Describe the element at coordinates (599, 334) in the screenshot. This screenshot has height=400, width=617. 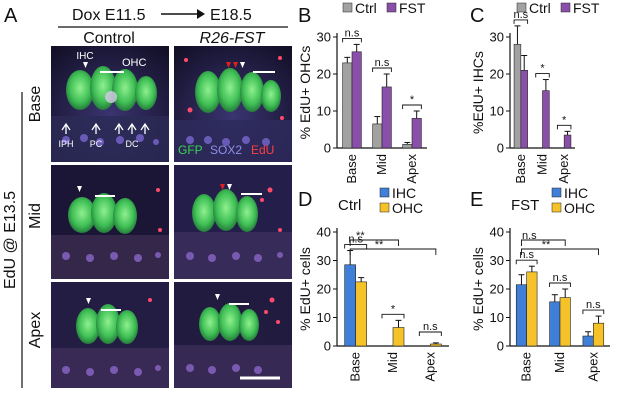
I see `bar-ohc-apex` at that location.